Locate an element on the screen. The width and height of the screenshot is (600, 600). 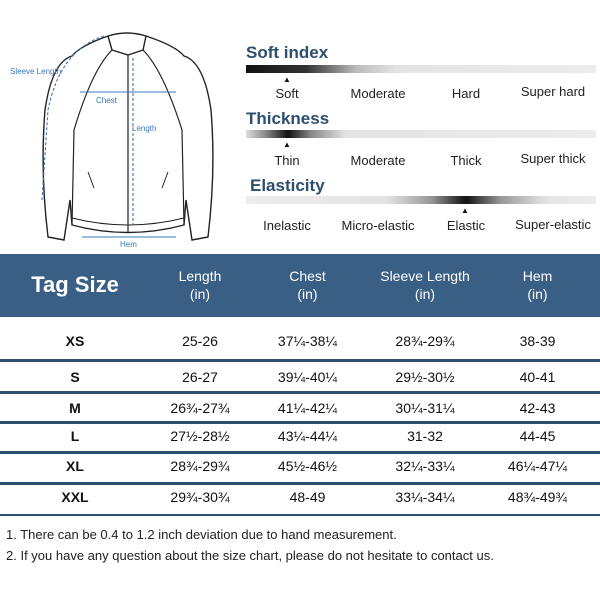
soft-index-option: Moderate is located at coordinates (378, 93).